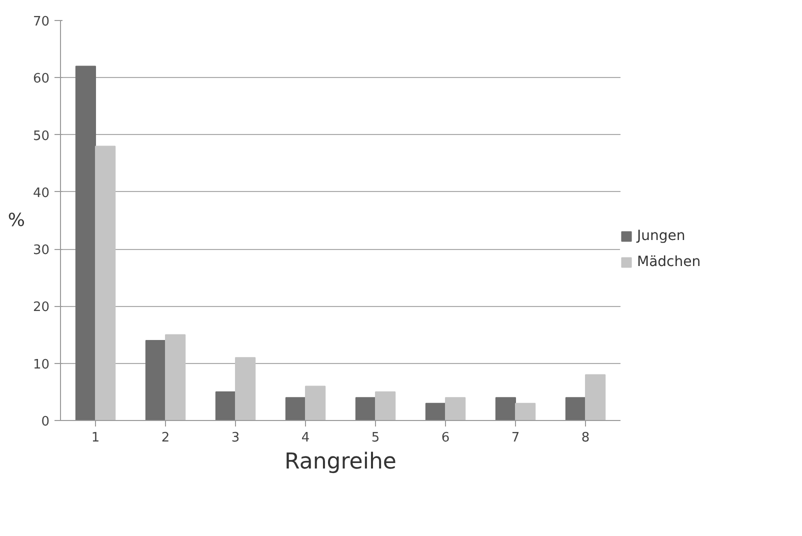 The height and width of the screenshot is (536, 802). Describe the element at coordinates (41, 79) in the screenshot. I see `y-tick-label: 60` at that location.